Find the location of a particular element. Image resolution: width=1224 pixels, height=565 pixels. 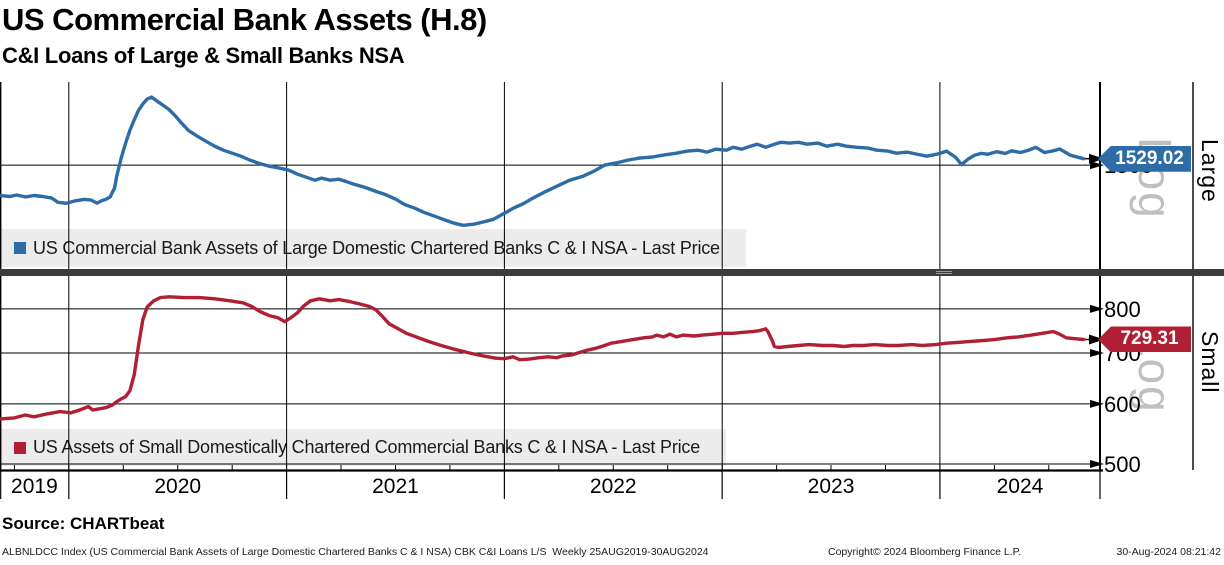

page-subtitle: C&I Loans of Large & Small Banks NSA is located at coordinates (203, 55).